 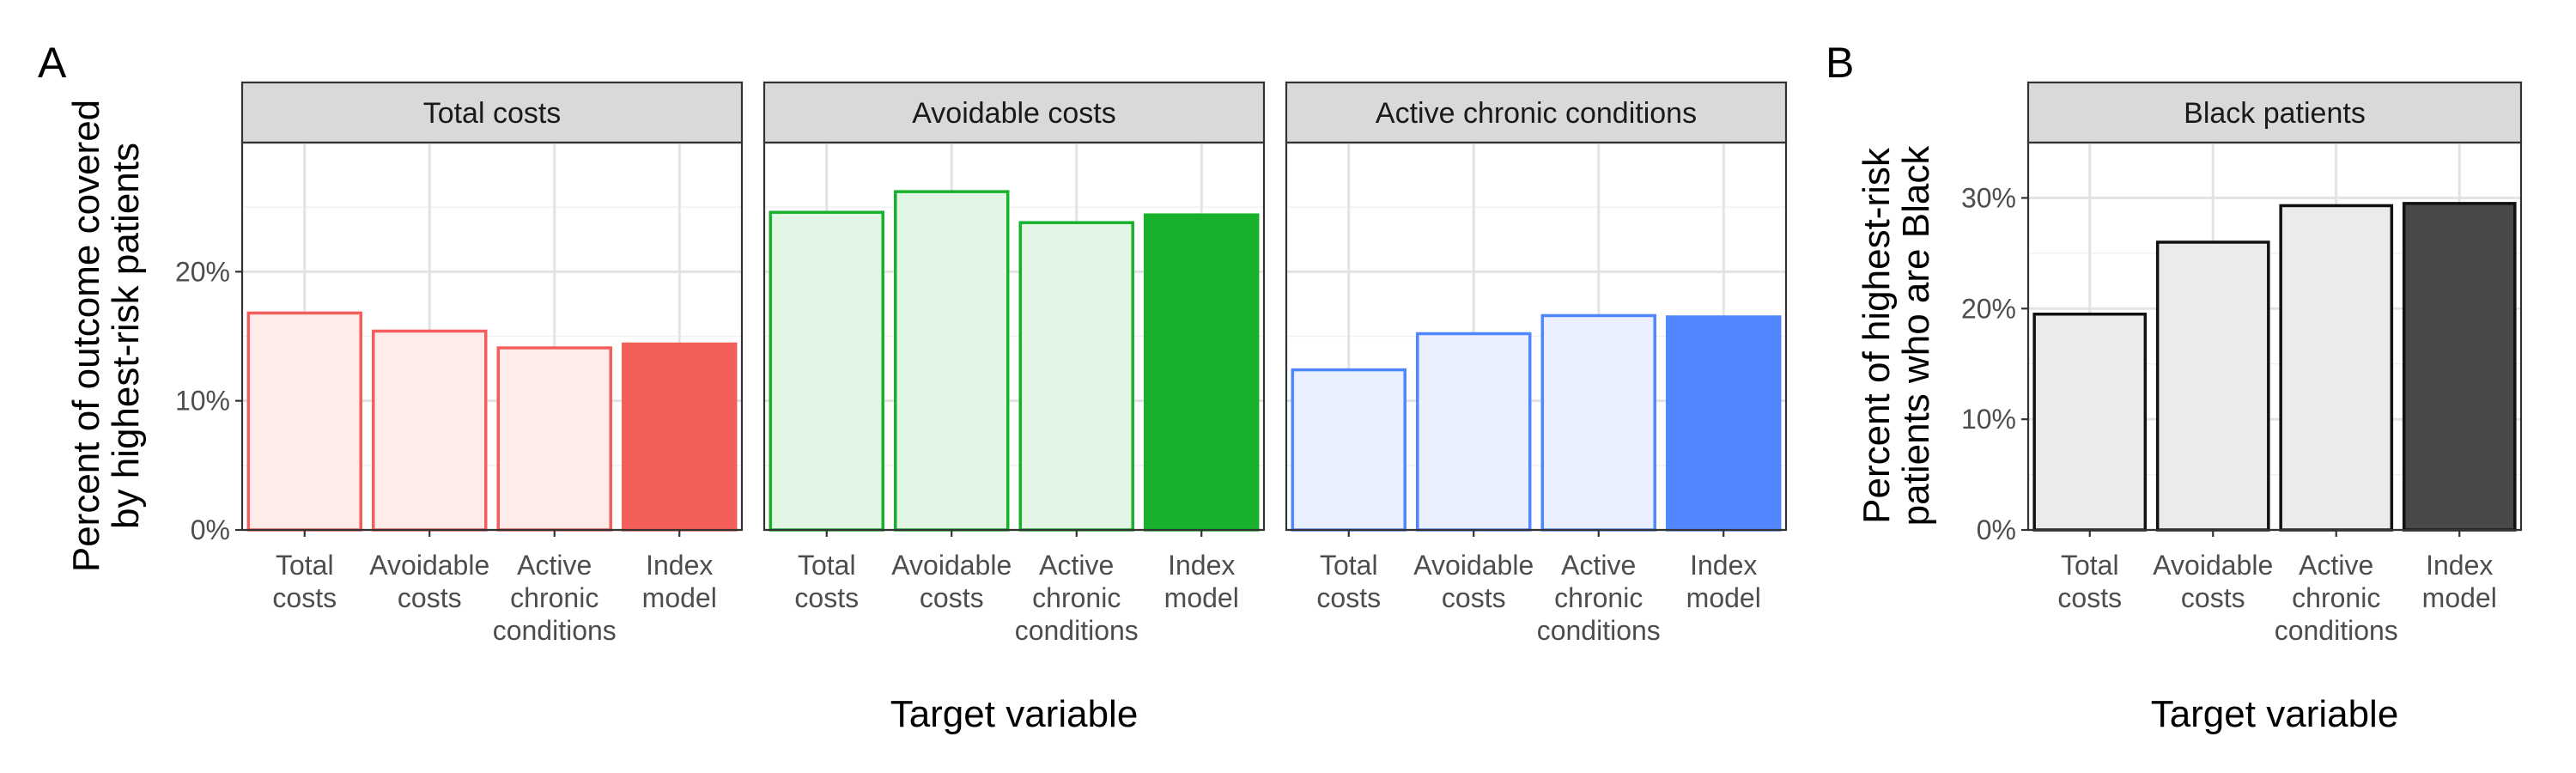 I want to click on panel-label-a: A, so click(x=52, y=63).